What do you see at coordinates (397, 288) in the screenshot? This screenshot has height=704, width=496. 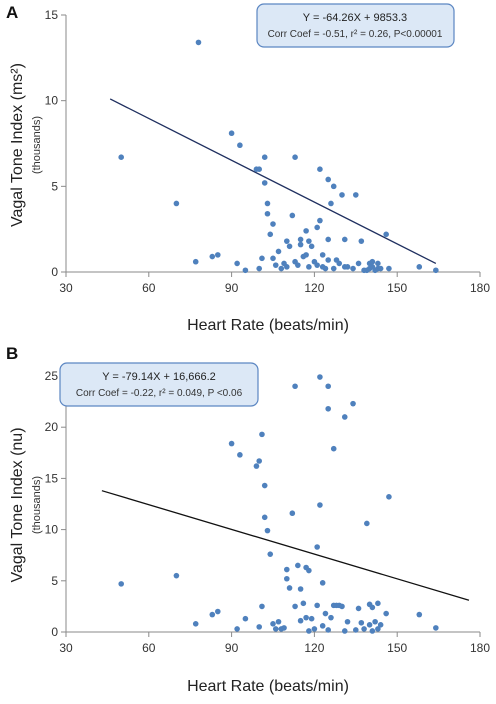 I see `panel-a-x-tick-label-4: 150` at bounding box center [397, 288].